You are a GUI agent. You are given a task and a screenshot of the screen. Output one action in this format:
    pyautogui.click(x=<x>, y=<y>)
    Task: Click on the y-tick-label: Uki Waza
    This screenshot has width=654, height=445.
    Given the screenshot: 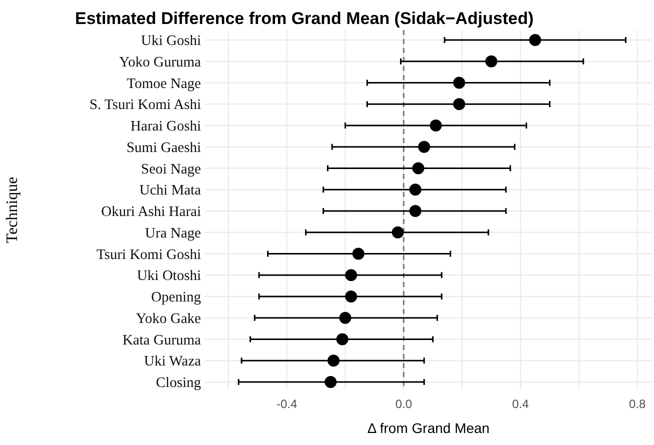 What is the action you would take?
    pyautogui.click(x=173, y=362)
    